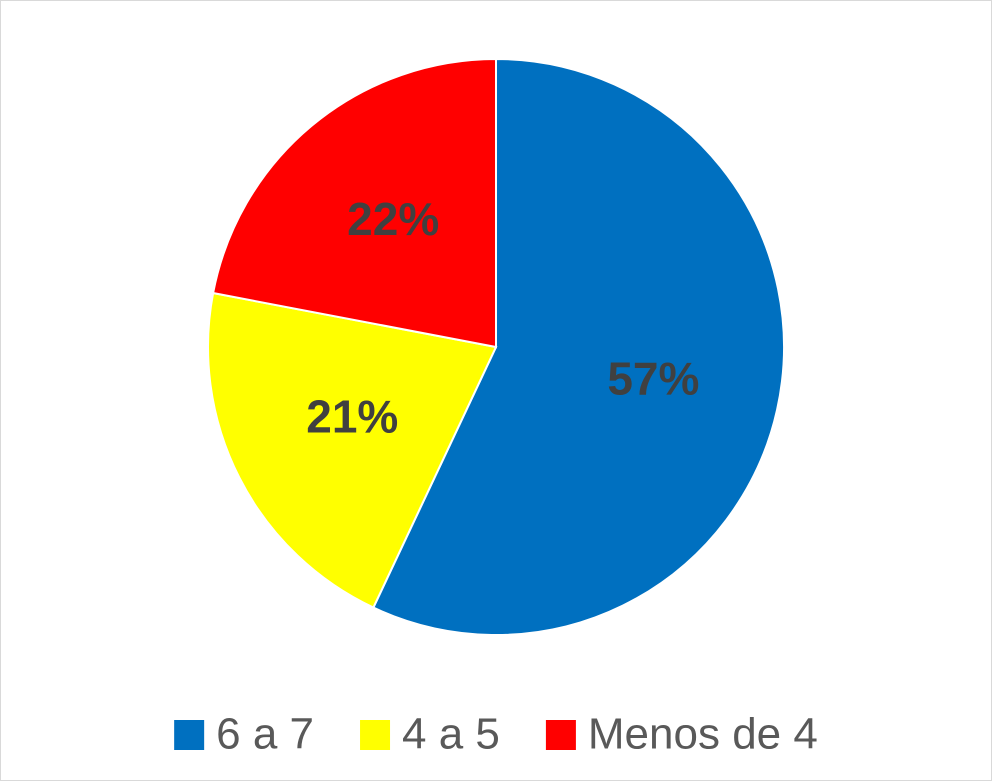 Image resolution: width=992 pixels, height=781 pixels. What do you see at coordinates (703, 734) in the screenshot?
I see `legend-label: Menos de 4` at bounding box center [703, 734].